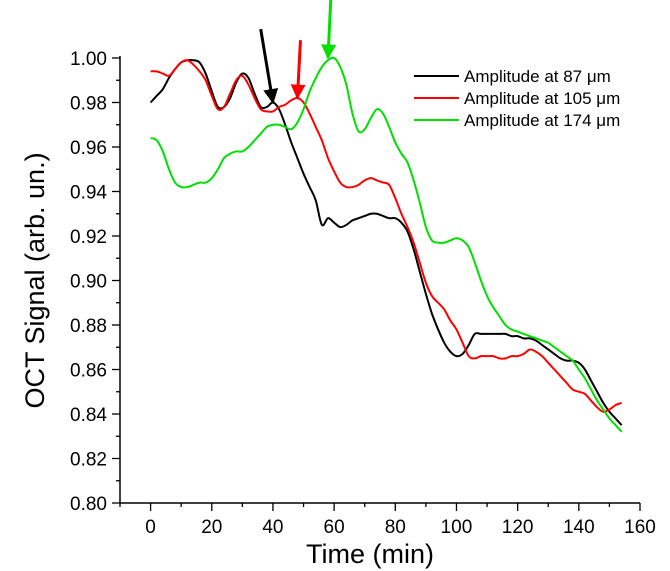 The height and width of the screenshot is (571, 670). What do you see at coordinates (370, 554) in the screenshot?
I see `x-axis-title: Time (min)` at bounding box center [370, 554].